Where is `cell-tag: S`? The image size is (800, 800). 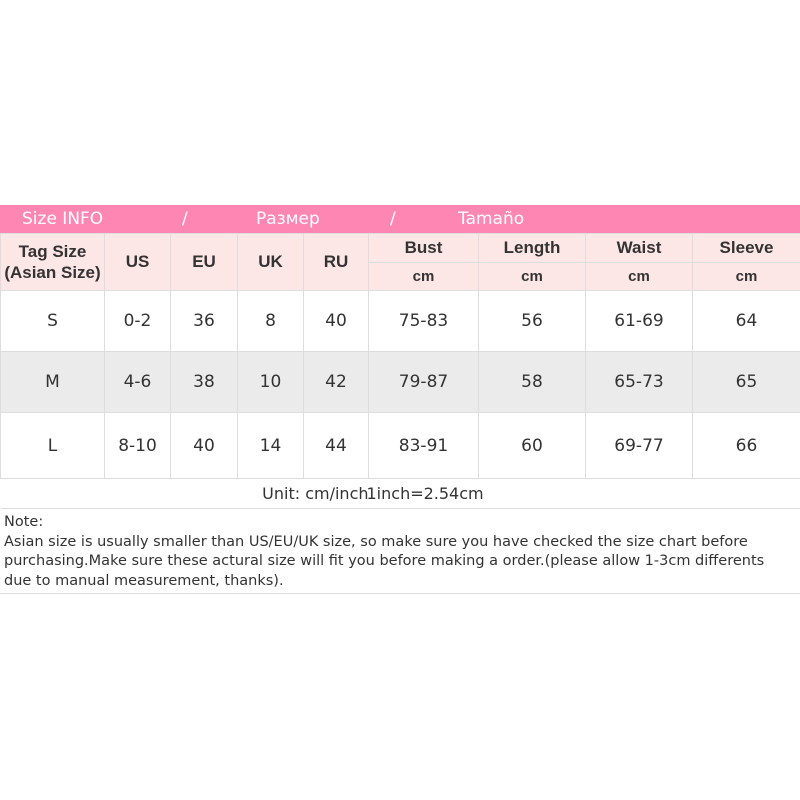 cell-tag: S is located at coordinates (52, 321).